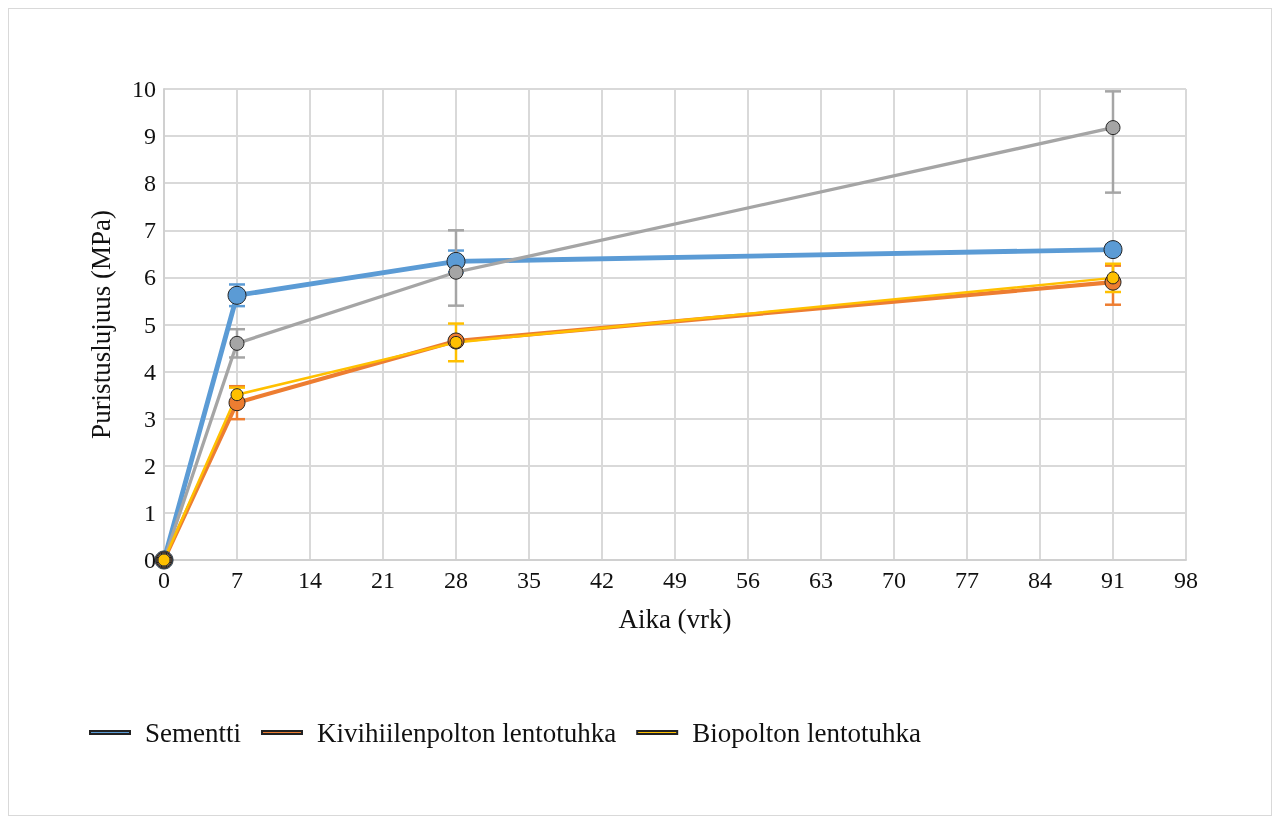 This screenshot has height=822, width=1281. I want to click on x-axis-title: Aika (vrk), so click(675, 618).